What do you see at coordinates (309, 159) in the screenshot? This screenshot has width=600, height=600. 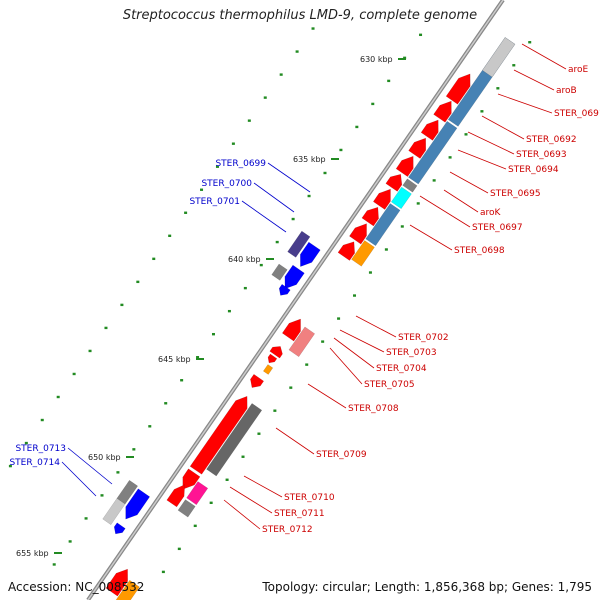 I see `scale-tick-label: 635 kbp` at bounding box center [309, 159].